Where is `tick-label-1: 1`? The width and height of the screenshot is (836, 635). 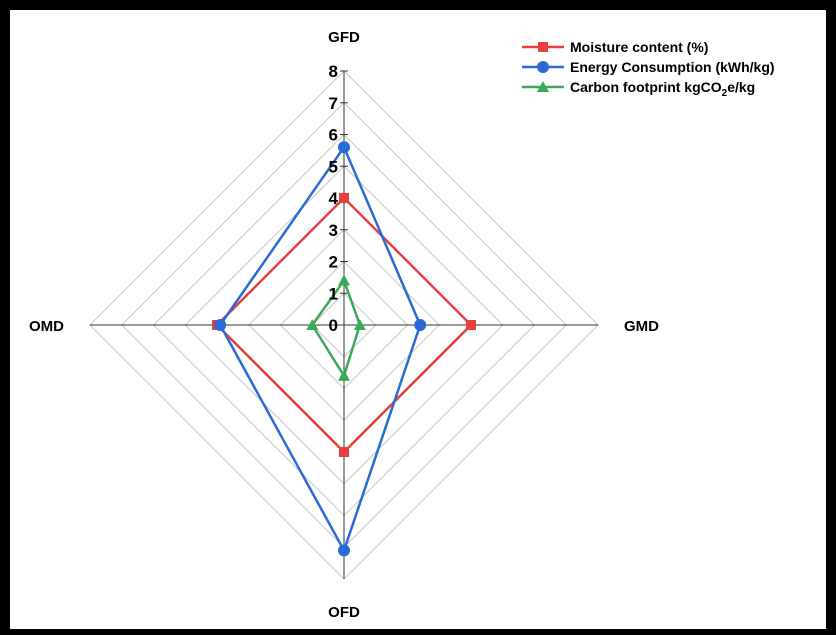 tick-label-1: 1 is located at coordinates (333, 293).